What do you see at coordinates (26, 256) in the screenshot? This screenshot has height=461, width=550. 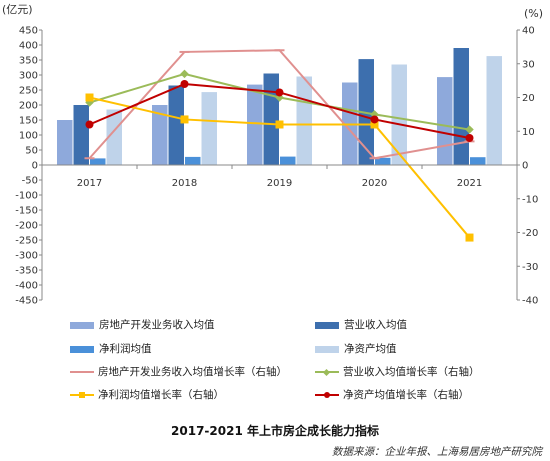 I see `left-tick-label: -300` at bounding box center [26, 256].